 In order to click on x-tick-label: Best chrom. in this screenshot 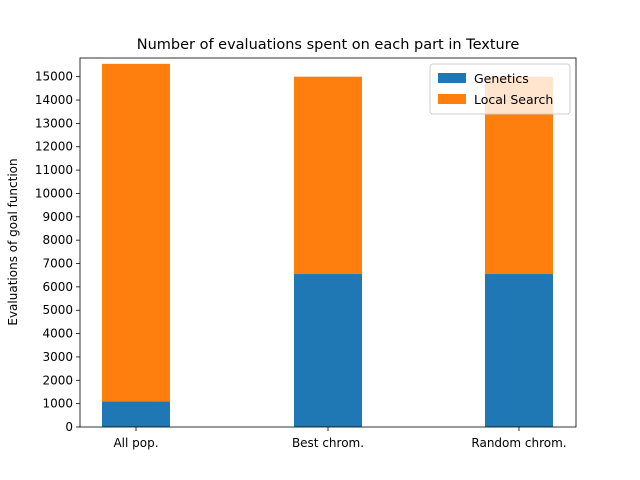, I will do `click(328, 443)`.